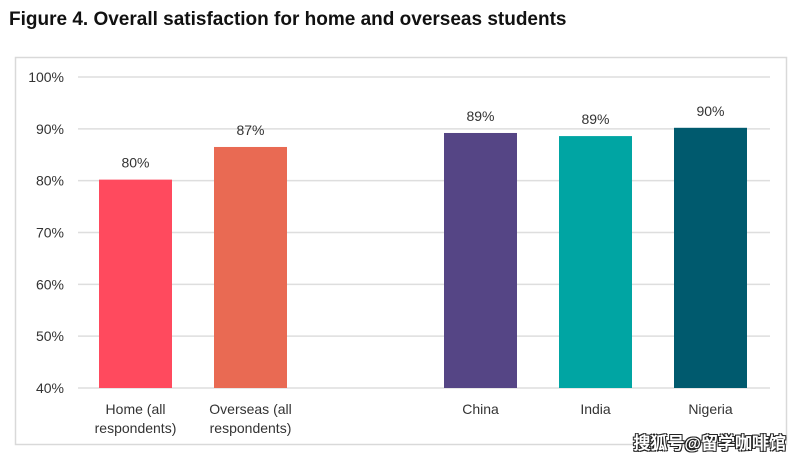  I want to click on watermark: 搜狐号@留学咖啡馆, so click(709, 443).